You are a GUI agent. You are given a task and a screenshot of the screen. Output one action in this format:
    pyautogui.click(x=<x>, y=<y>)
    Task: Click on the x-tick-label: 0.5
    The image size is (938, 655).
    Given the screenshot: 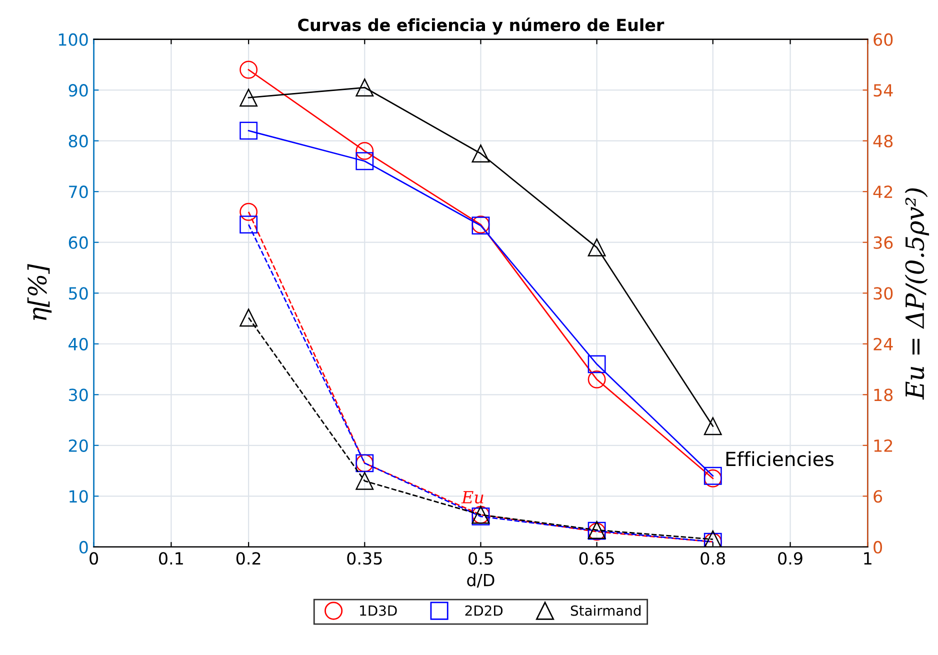 What is the action you would take?
    pyautogui.click(x=480, y=558)
    